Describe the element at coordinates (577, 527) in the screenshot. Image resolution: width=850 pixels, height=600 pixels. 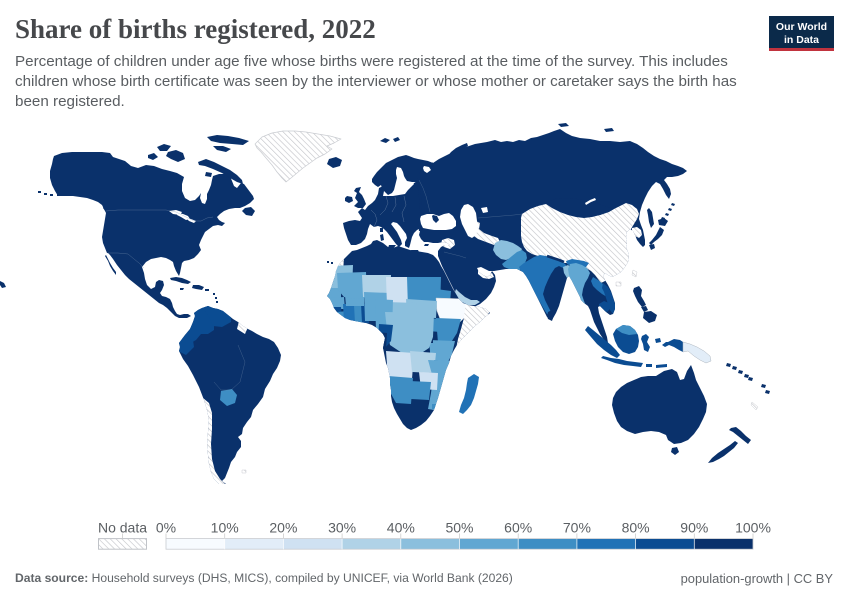
I see `svg-text: 70%` at that location.